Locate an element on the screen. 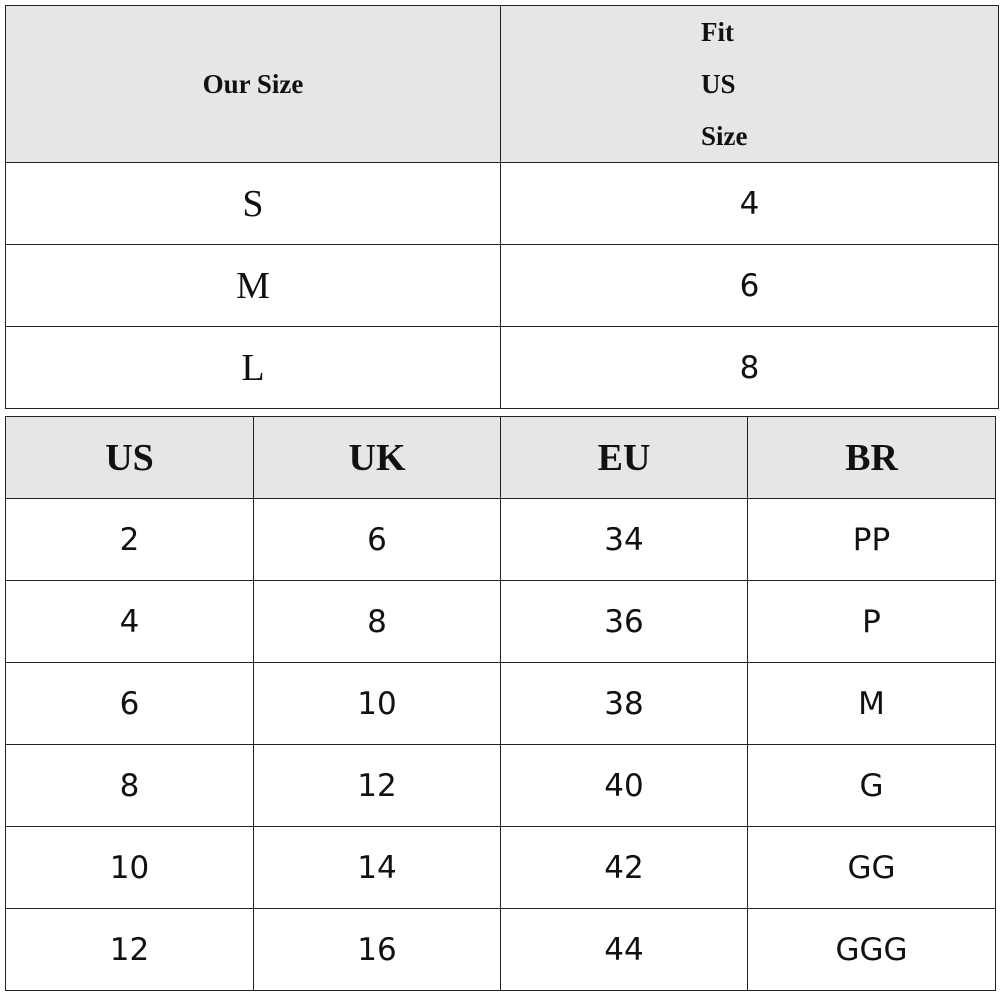 The height and width of the screenshot is (1000, 1000). br-size-cell: G is located at coordinates (871, 785).